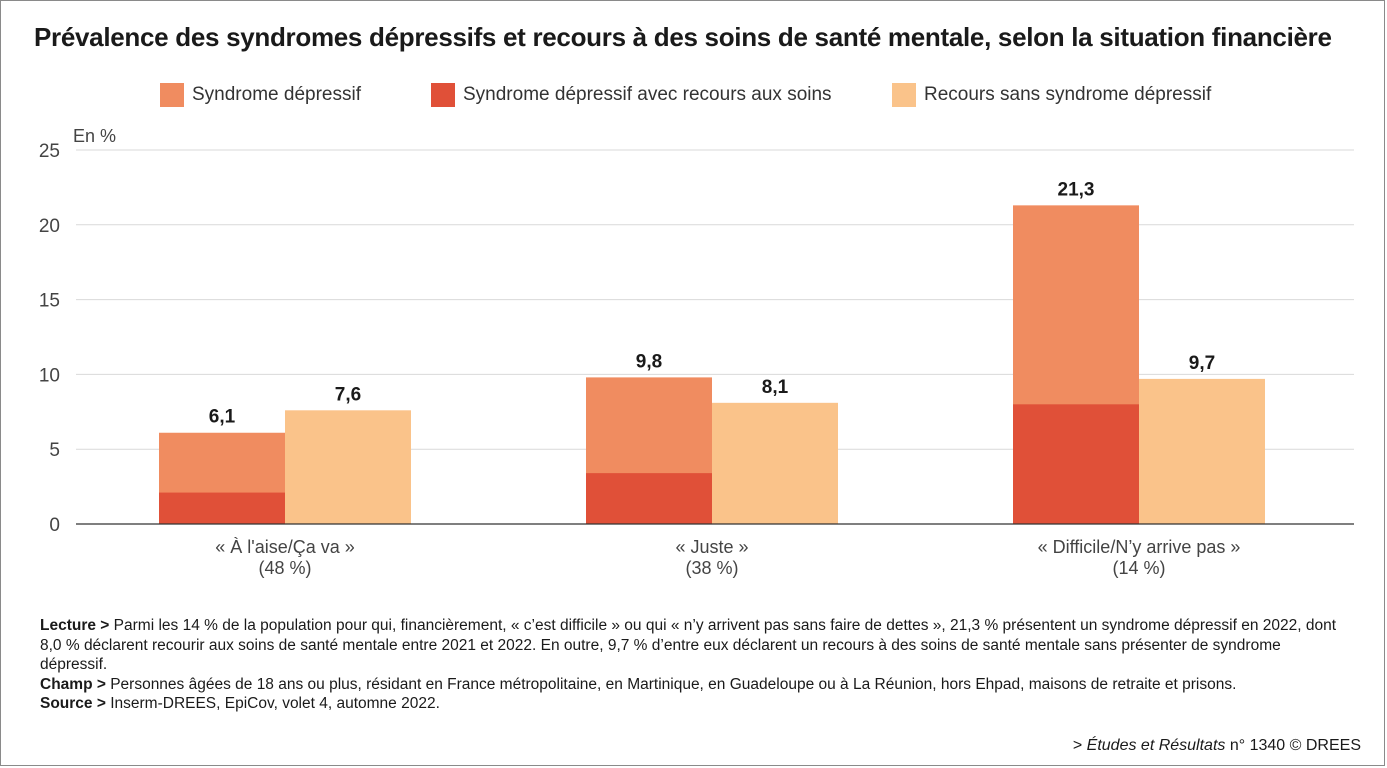 The height and width of the screenshot is (768, 1387). Describe the element at coordinates (443, 95) in the screenshot. I see `legend-swatch-syndrome-recours` at that location.